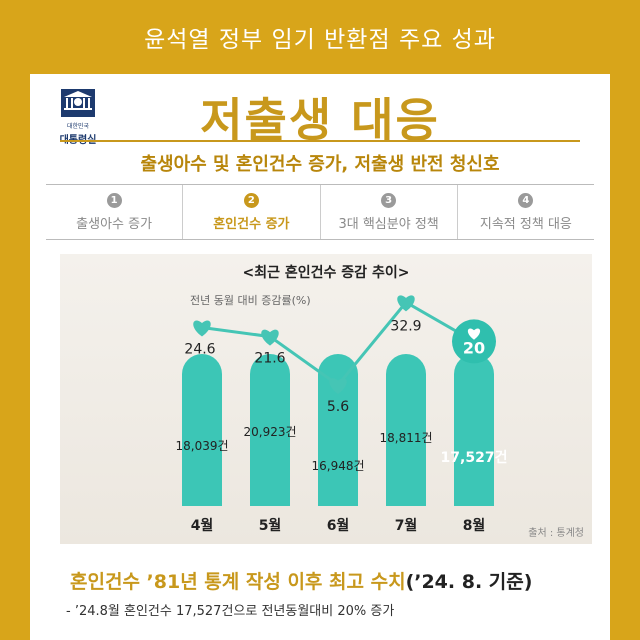 The width and height of the screenshot is (640, 640). I want to click on headline-text: 혼인건수 ’81년 통계 작성 이후 최고 수치, so click(238, 582).